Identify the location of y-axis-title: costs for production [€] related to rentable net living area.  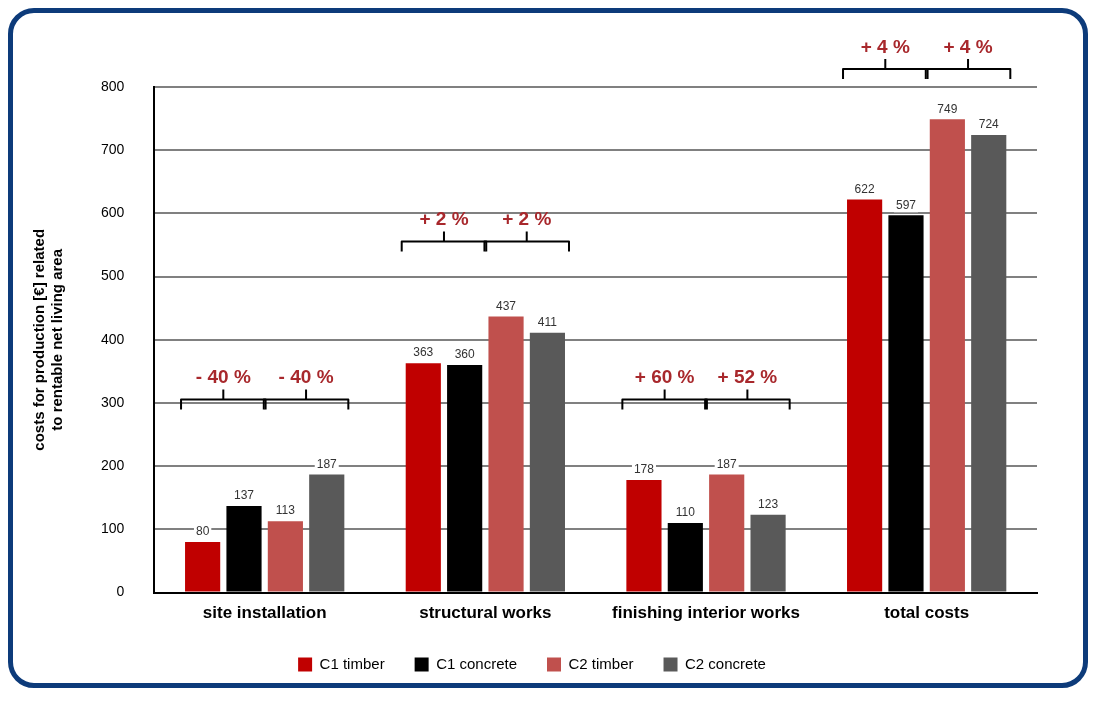
(48, 339).